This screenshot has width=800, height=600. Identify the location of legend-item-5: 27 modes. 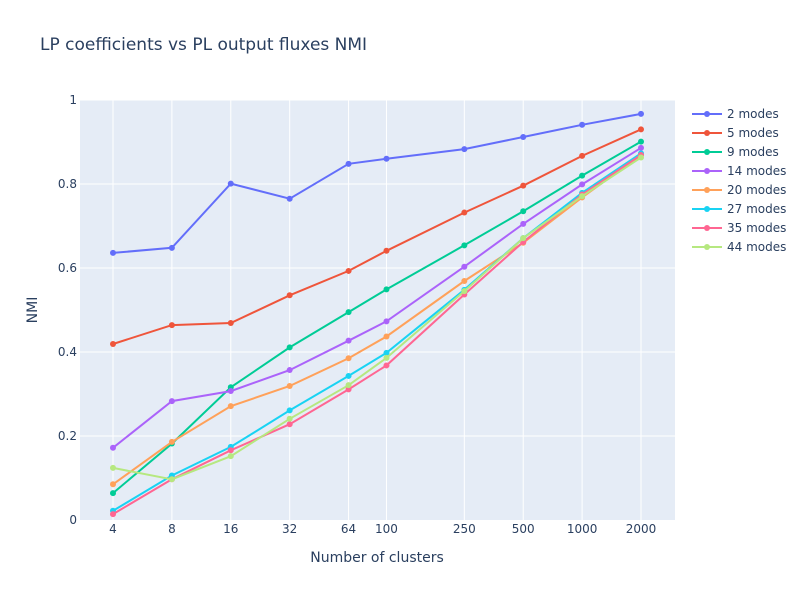
(739, 209).